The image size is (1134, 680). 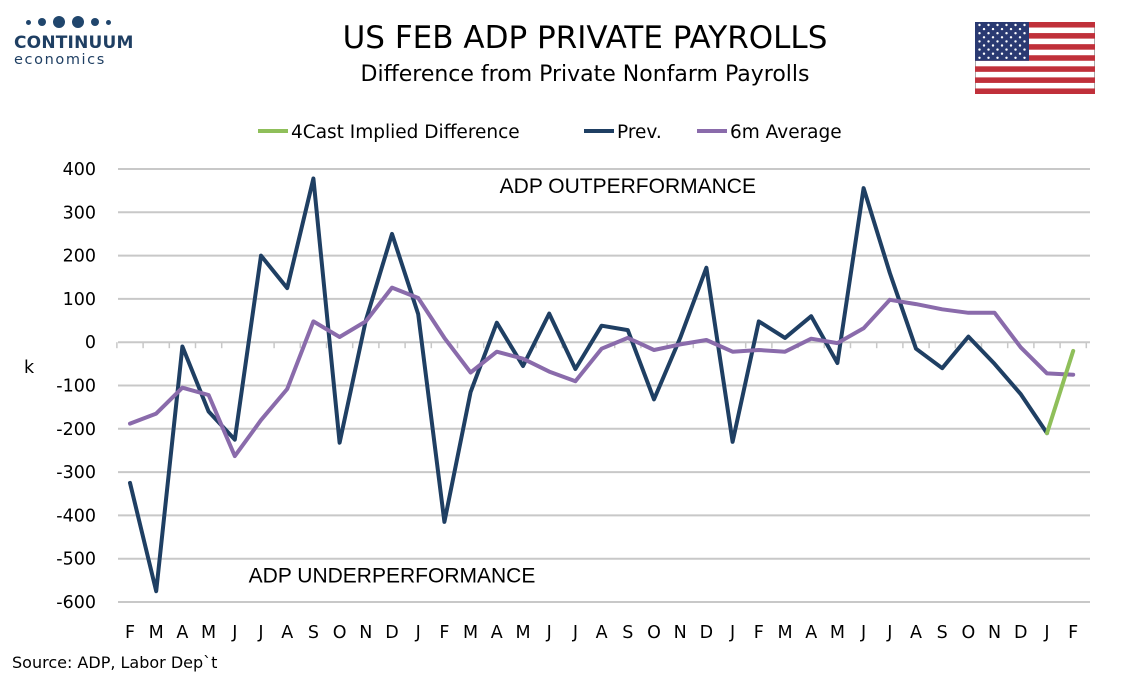 I want to click on y-axis-ticks: 400 300 200 100 0 -100 -200 -300 -400 -500 -600, so click(x=76, y=386).